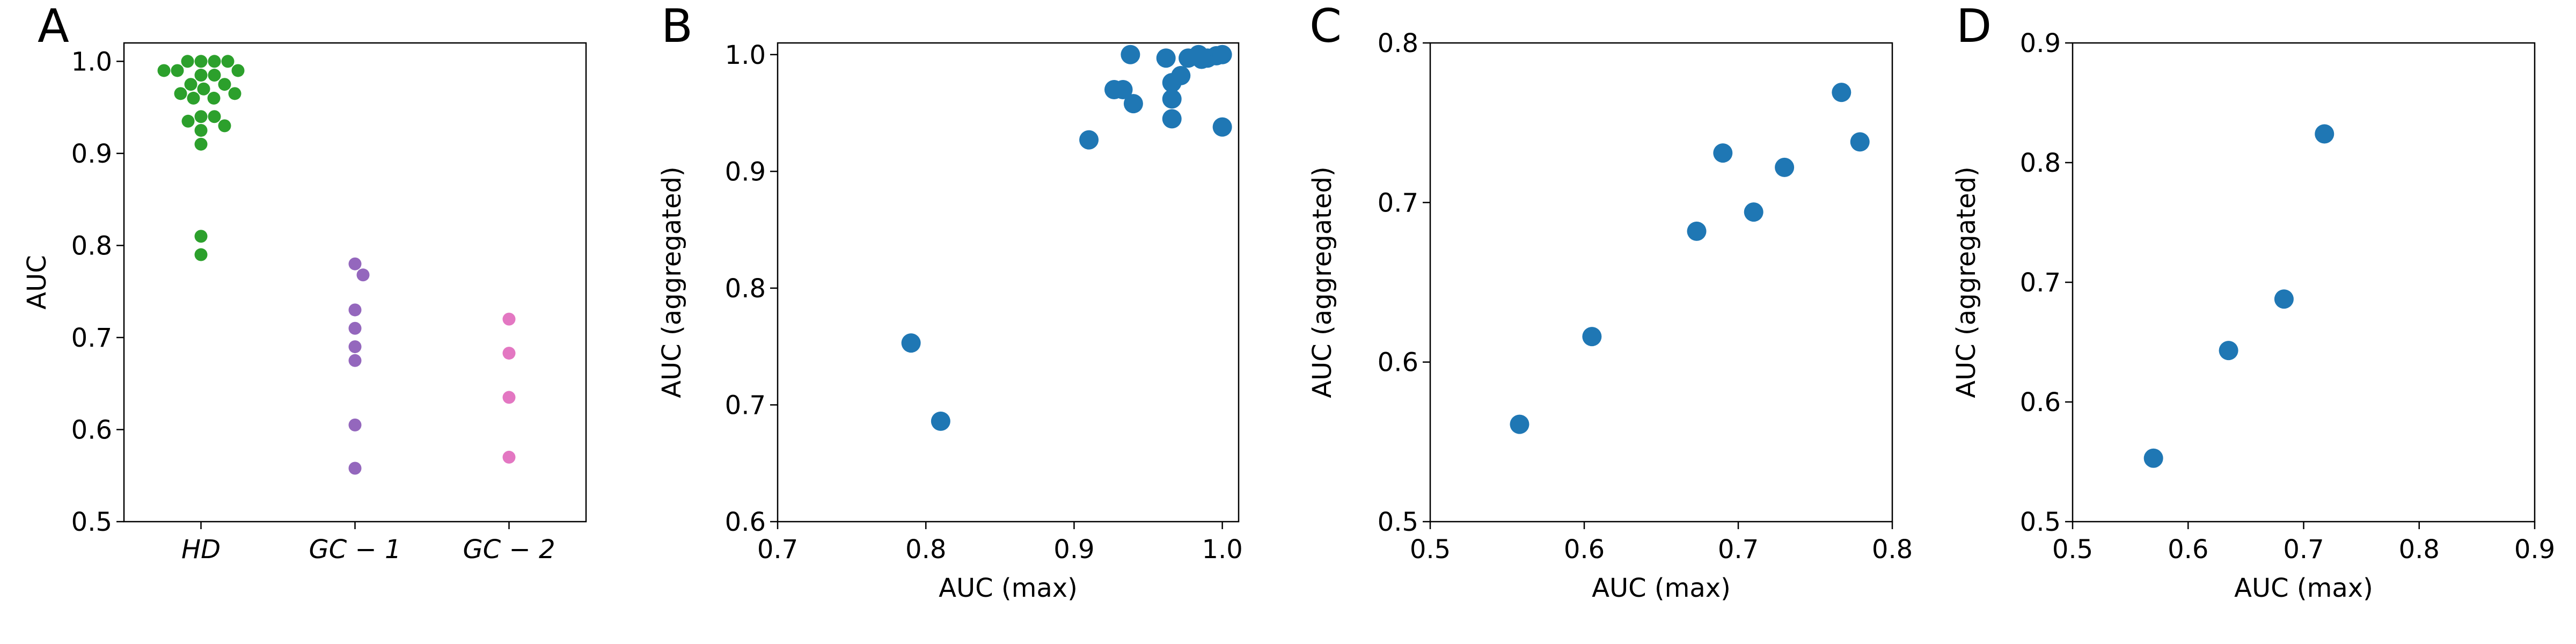  What do you see at coordinates (37, 282) in the screenshot?
I see `y-axis-label: AUC` at bounding box center [37, 282].